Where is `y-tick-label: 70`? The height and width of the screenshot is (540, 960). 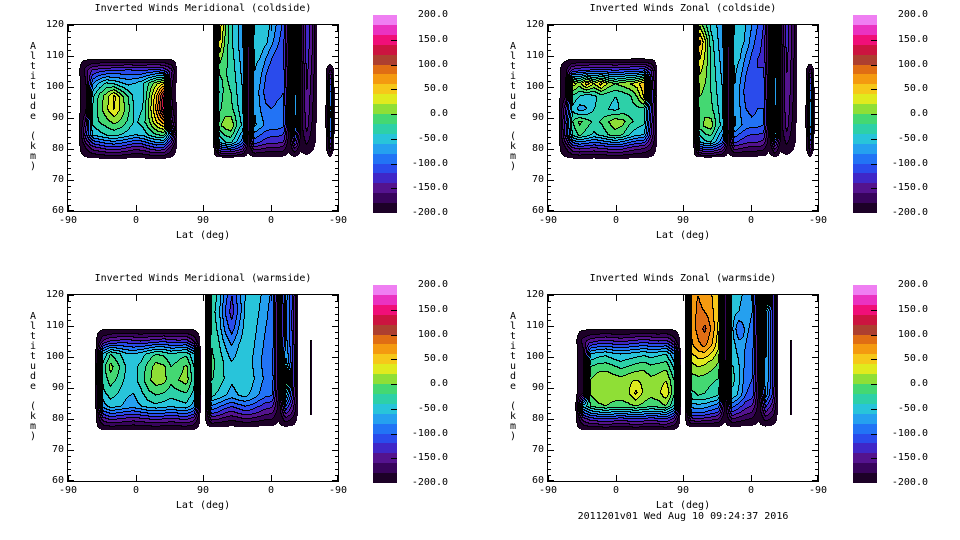
y-tick-label: 70 is located at coordinates (537, 449).